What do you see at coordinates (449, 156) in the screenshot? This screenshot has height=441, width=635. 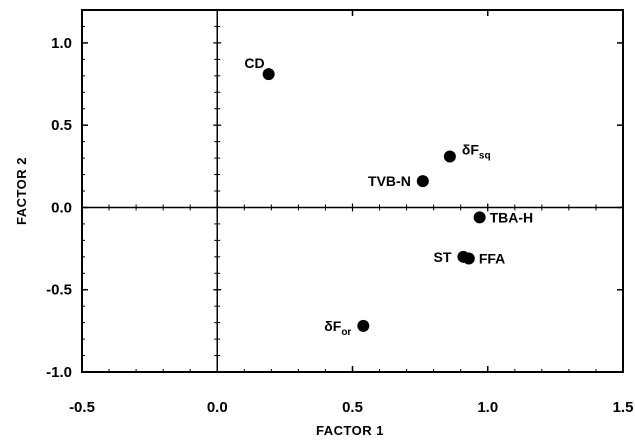 I see `point-dfsq` at bounding box center [449, 156].